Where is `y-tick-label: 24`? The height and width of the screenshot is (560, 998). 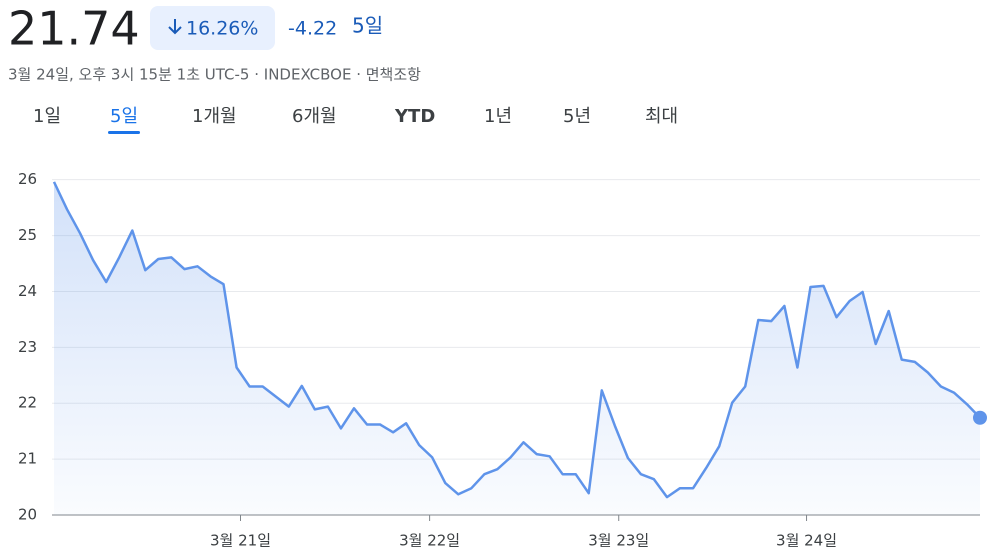 y-tick-label: 24 is located at coordinates (27, 291).